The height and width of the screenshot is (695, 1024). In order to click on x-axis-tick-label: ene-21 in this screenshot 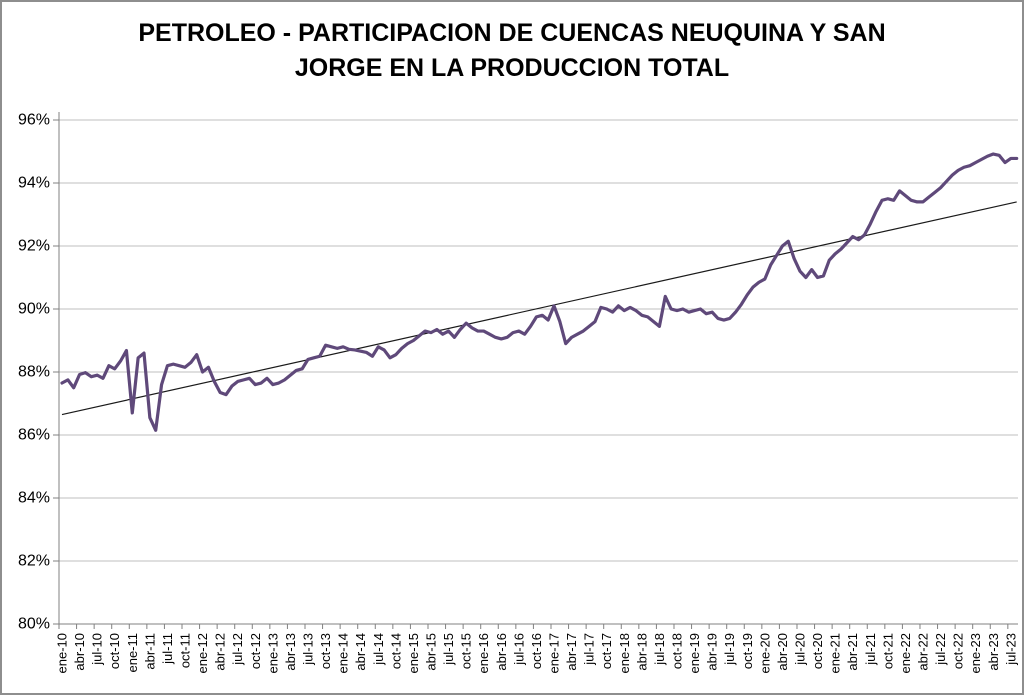, I will do `click(835, 653)`.